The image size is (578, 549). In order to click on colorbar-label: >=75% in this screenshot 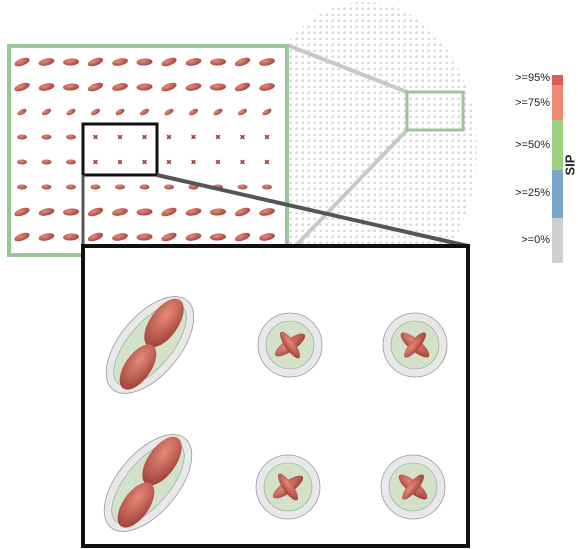, I will do `click(532, 103)`.